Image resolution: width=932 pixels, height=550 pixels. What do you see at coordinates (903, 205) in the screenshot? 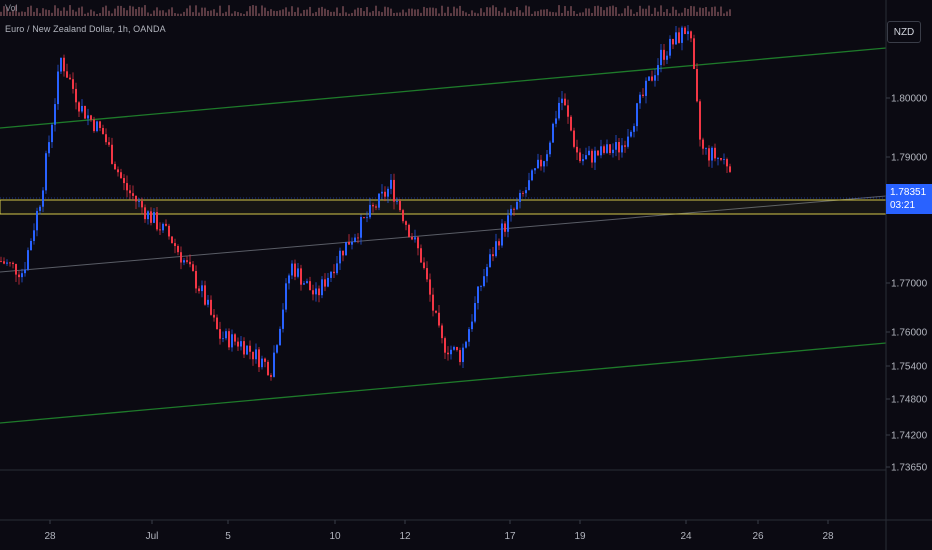
I see `bar-countdown: 03:21` at bounding box center [903, 205].